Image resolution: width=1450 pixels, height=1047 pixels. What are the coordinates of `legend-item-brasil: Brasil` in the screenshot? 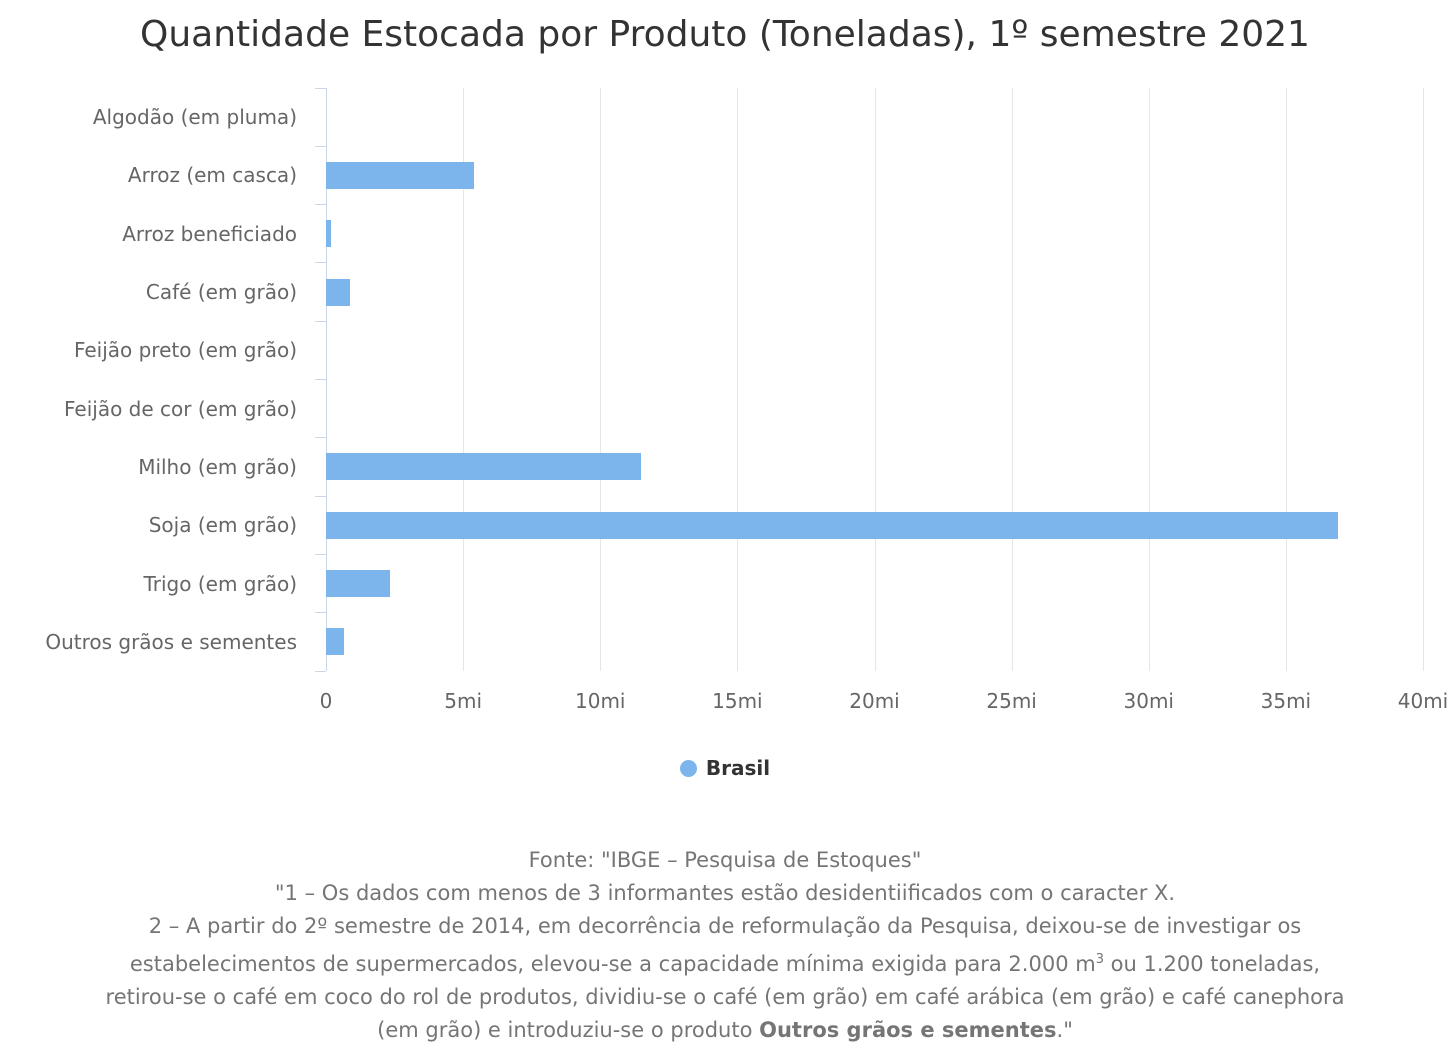 It's located at (725, 768).